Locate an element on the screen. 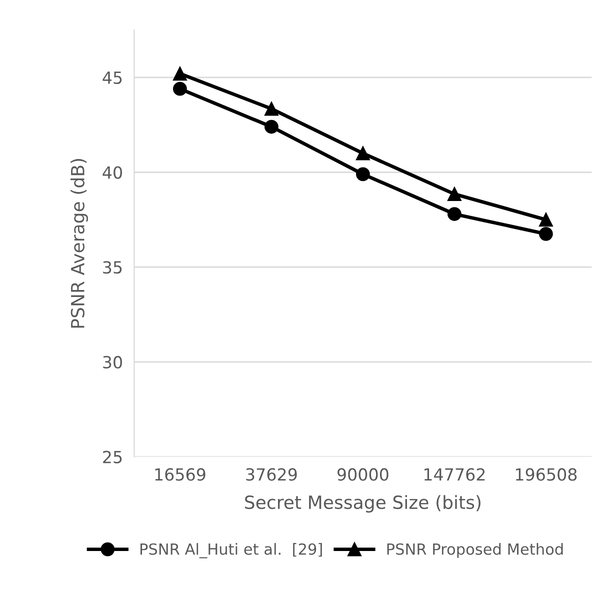  x-tick-label: 90000 is located at coordinates (362, 474).